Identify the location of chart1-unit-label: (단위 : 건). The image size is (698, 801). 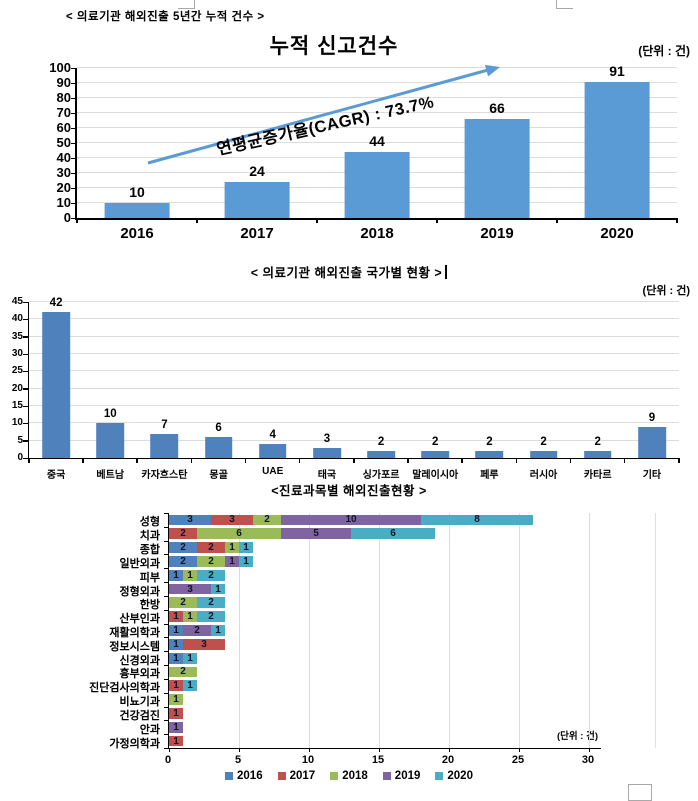
(664, 51).